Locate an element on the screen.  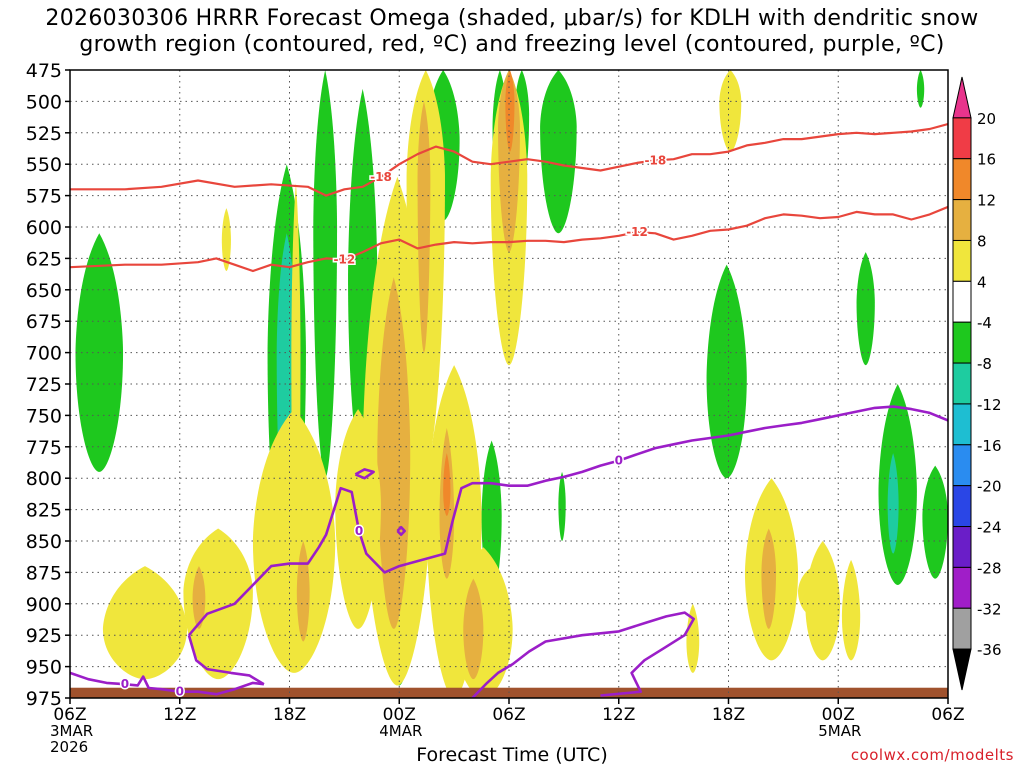
y-tick-label: 975 is located at coordinates (44, 699).